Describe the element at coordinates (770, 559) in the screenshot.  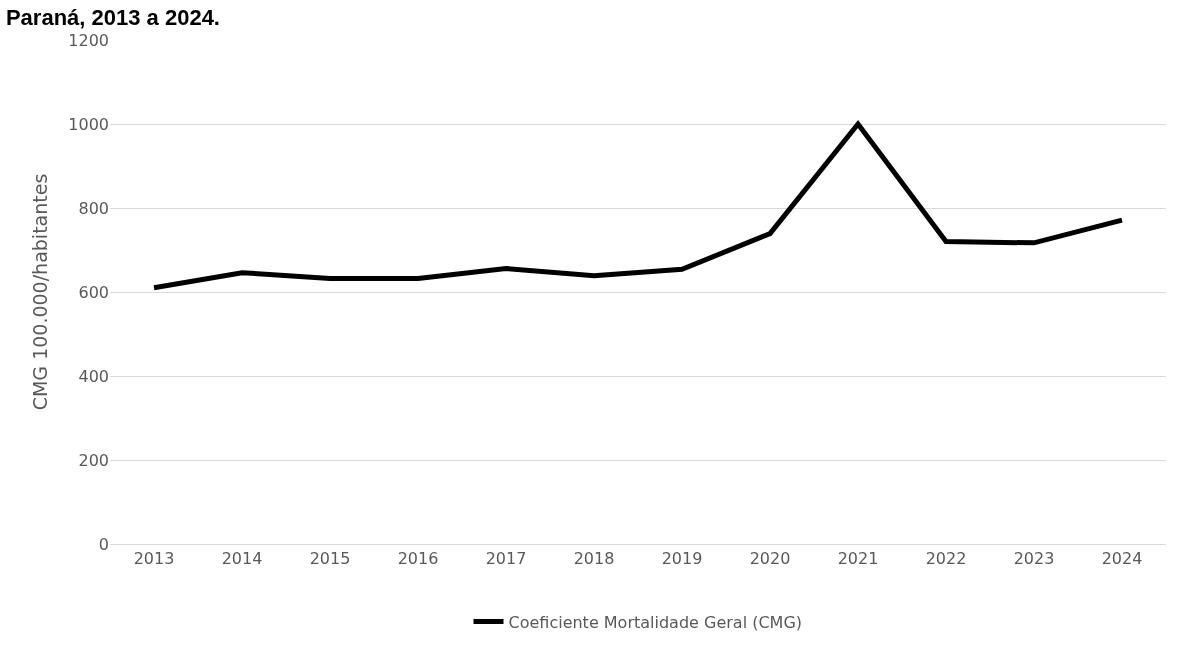
I see `x-tick-label: 2020` at that location.